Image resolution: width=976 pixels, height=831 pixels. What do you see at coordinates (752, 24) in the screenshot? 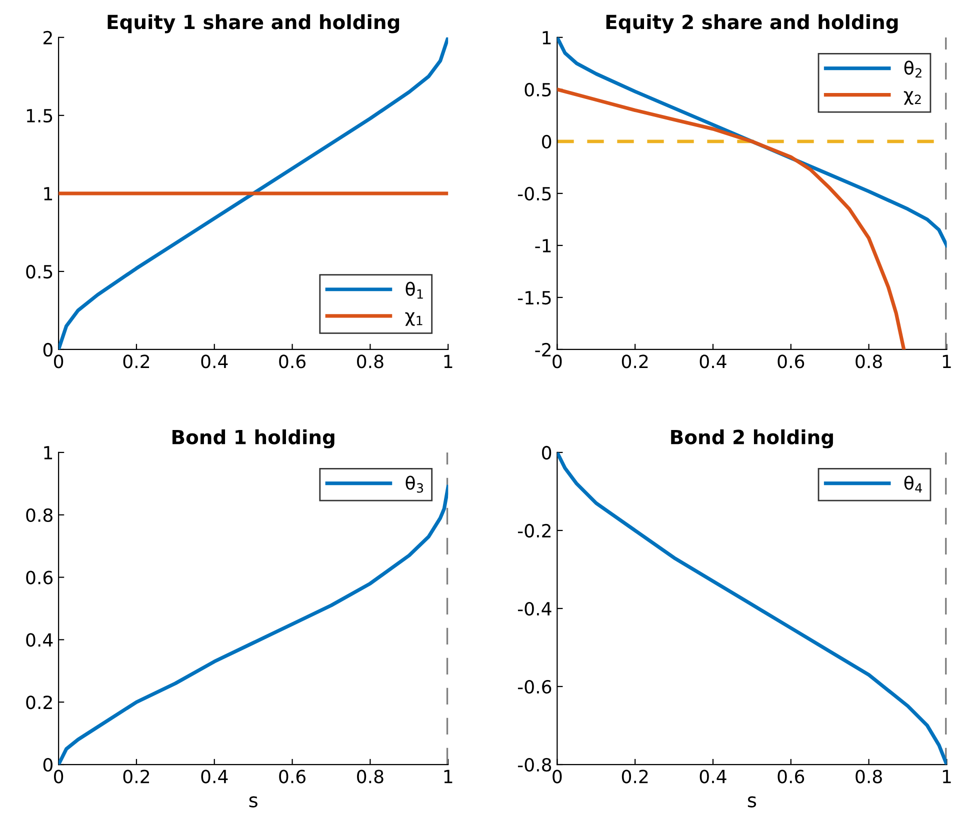
I see `chart-title: Equity 2 share and holding` at bounding box center [752, 24].